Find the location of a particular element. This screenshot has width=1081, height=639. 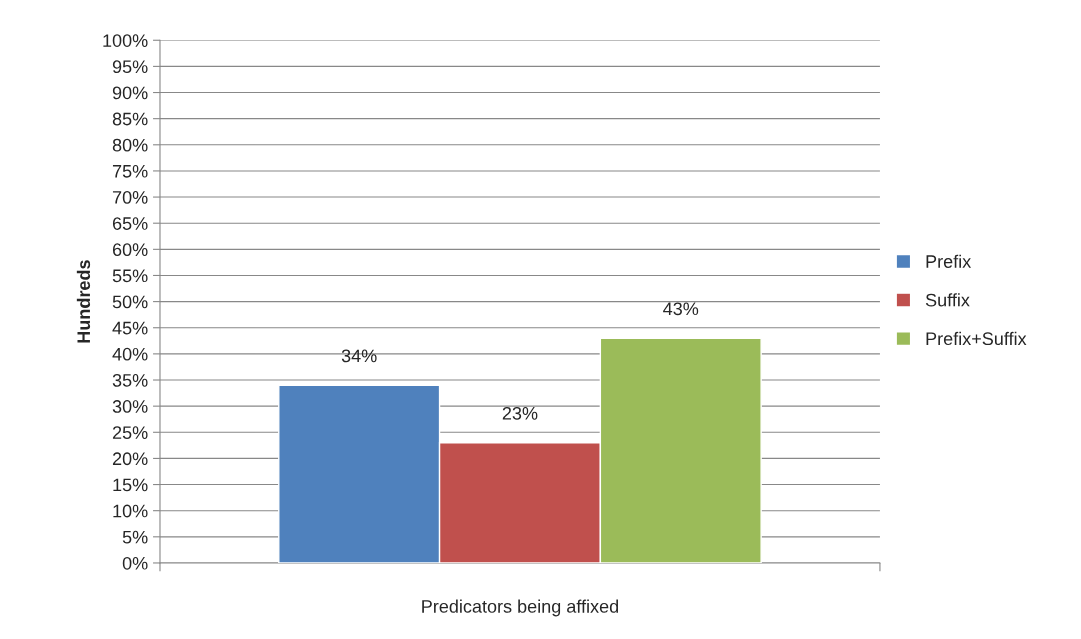

x-tick-label: Predicators being affixed is located at coordinates (520, 608).